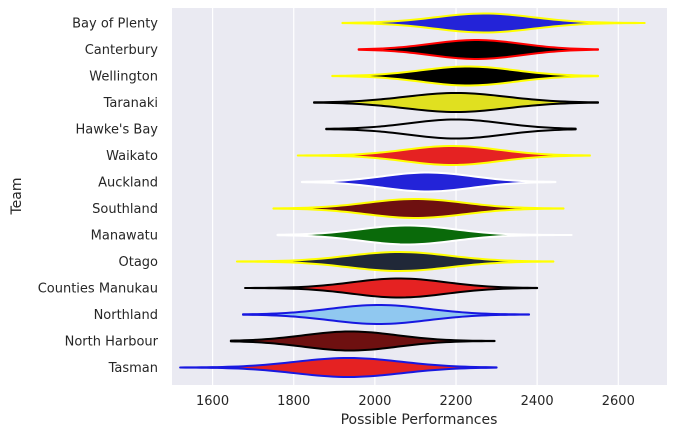  Describe the element at coordinates (455, 401) in the screenshot. I see `x-tick-label: 2200` at that location.